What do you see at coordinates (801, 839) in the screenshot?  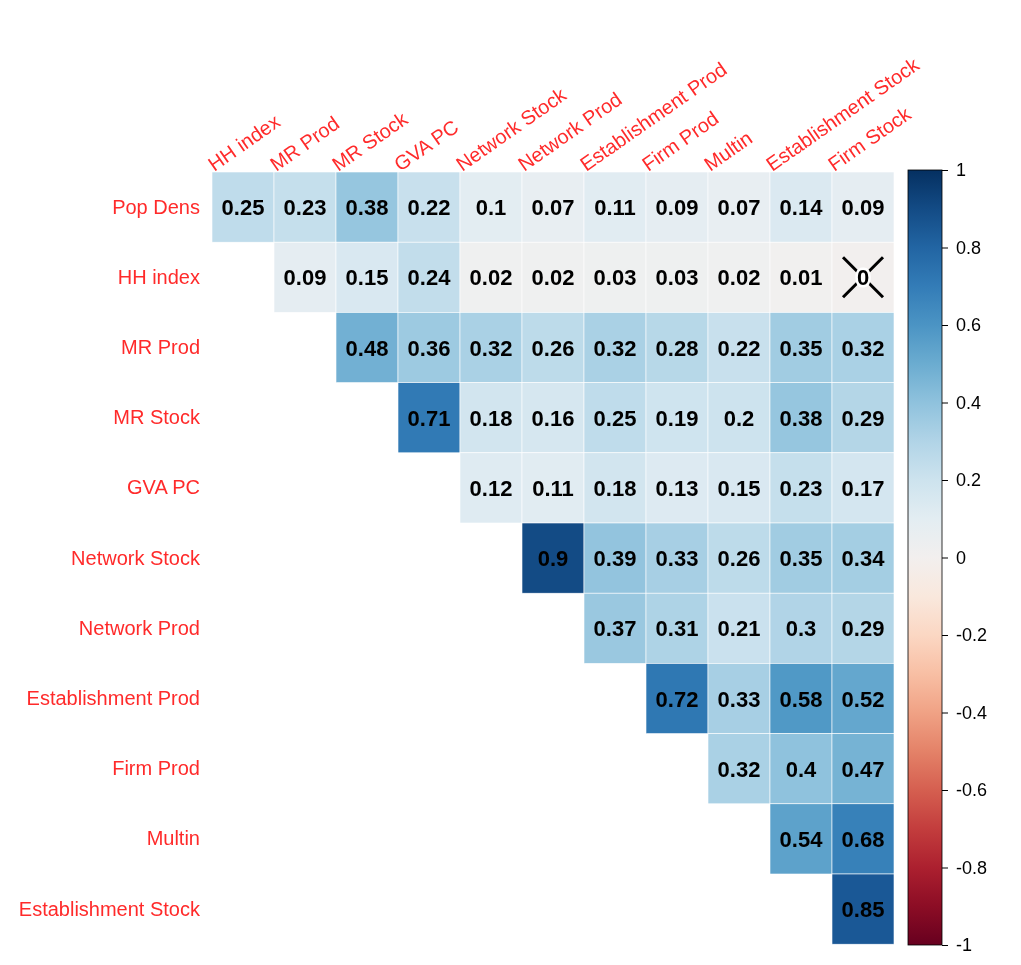 I see `data-label: 0.54` at bounding box center [801, 839].